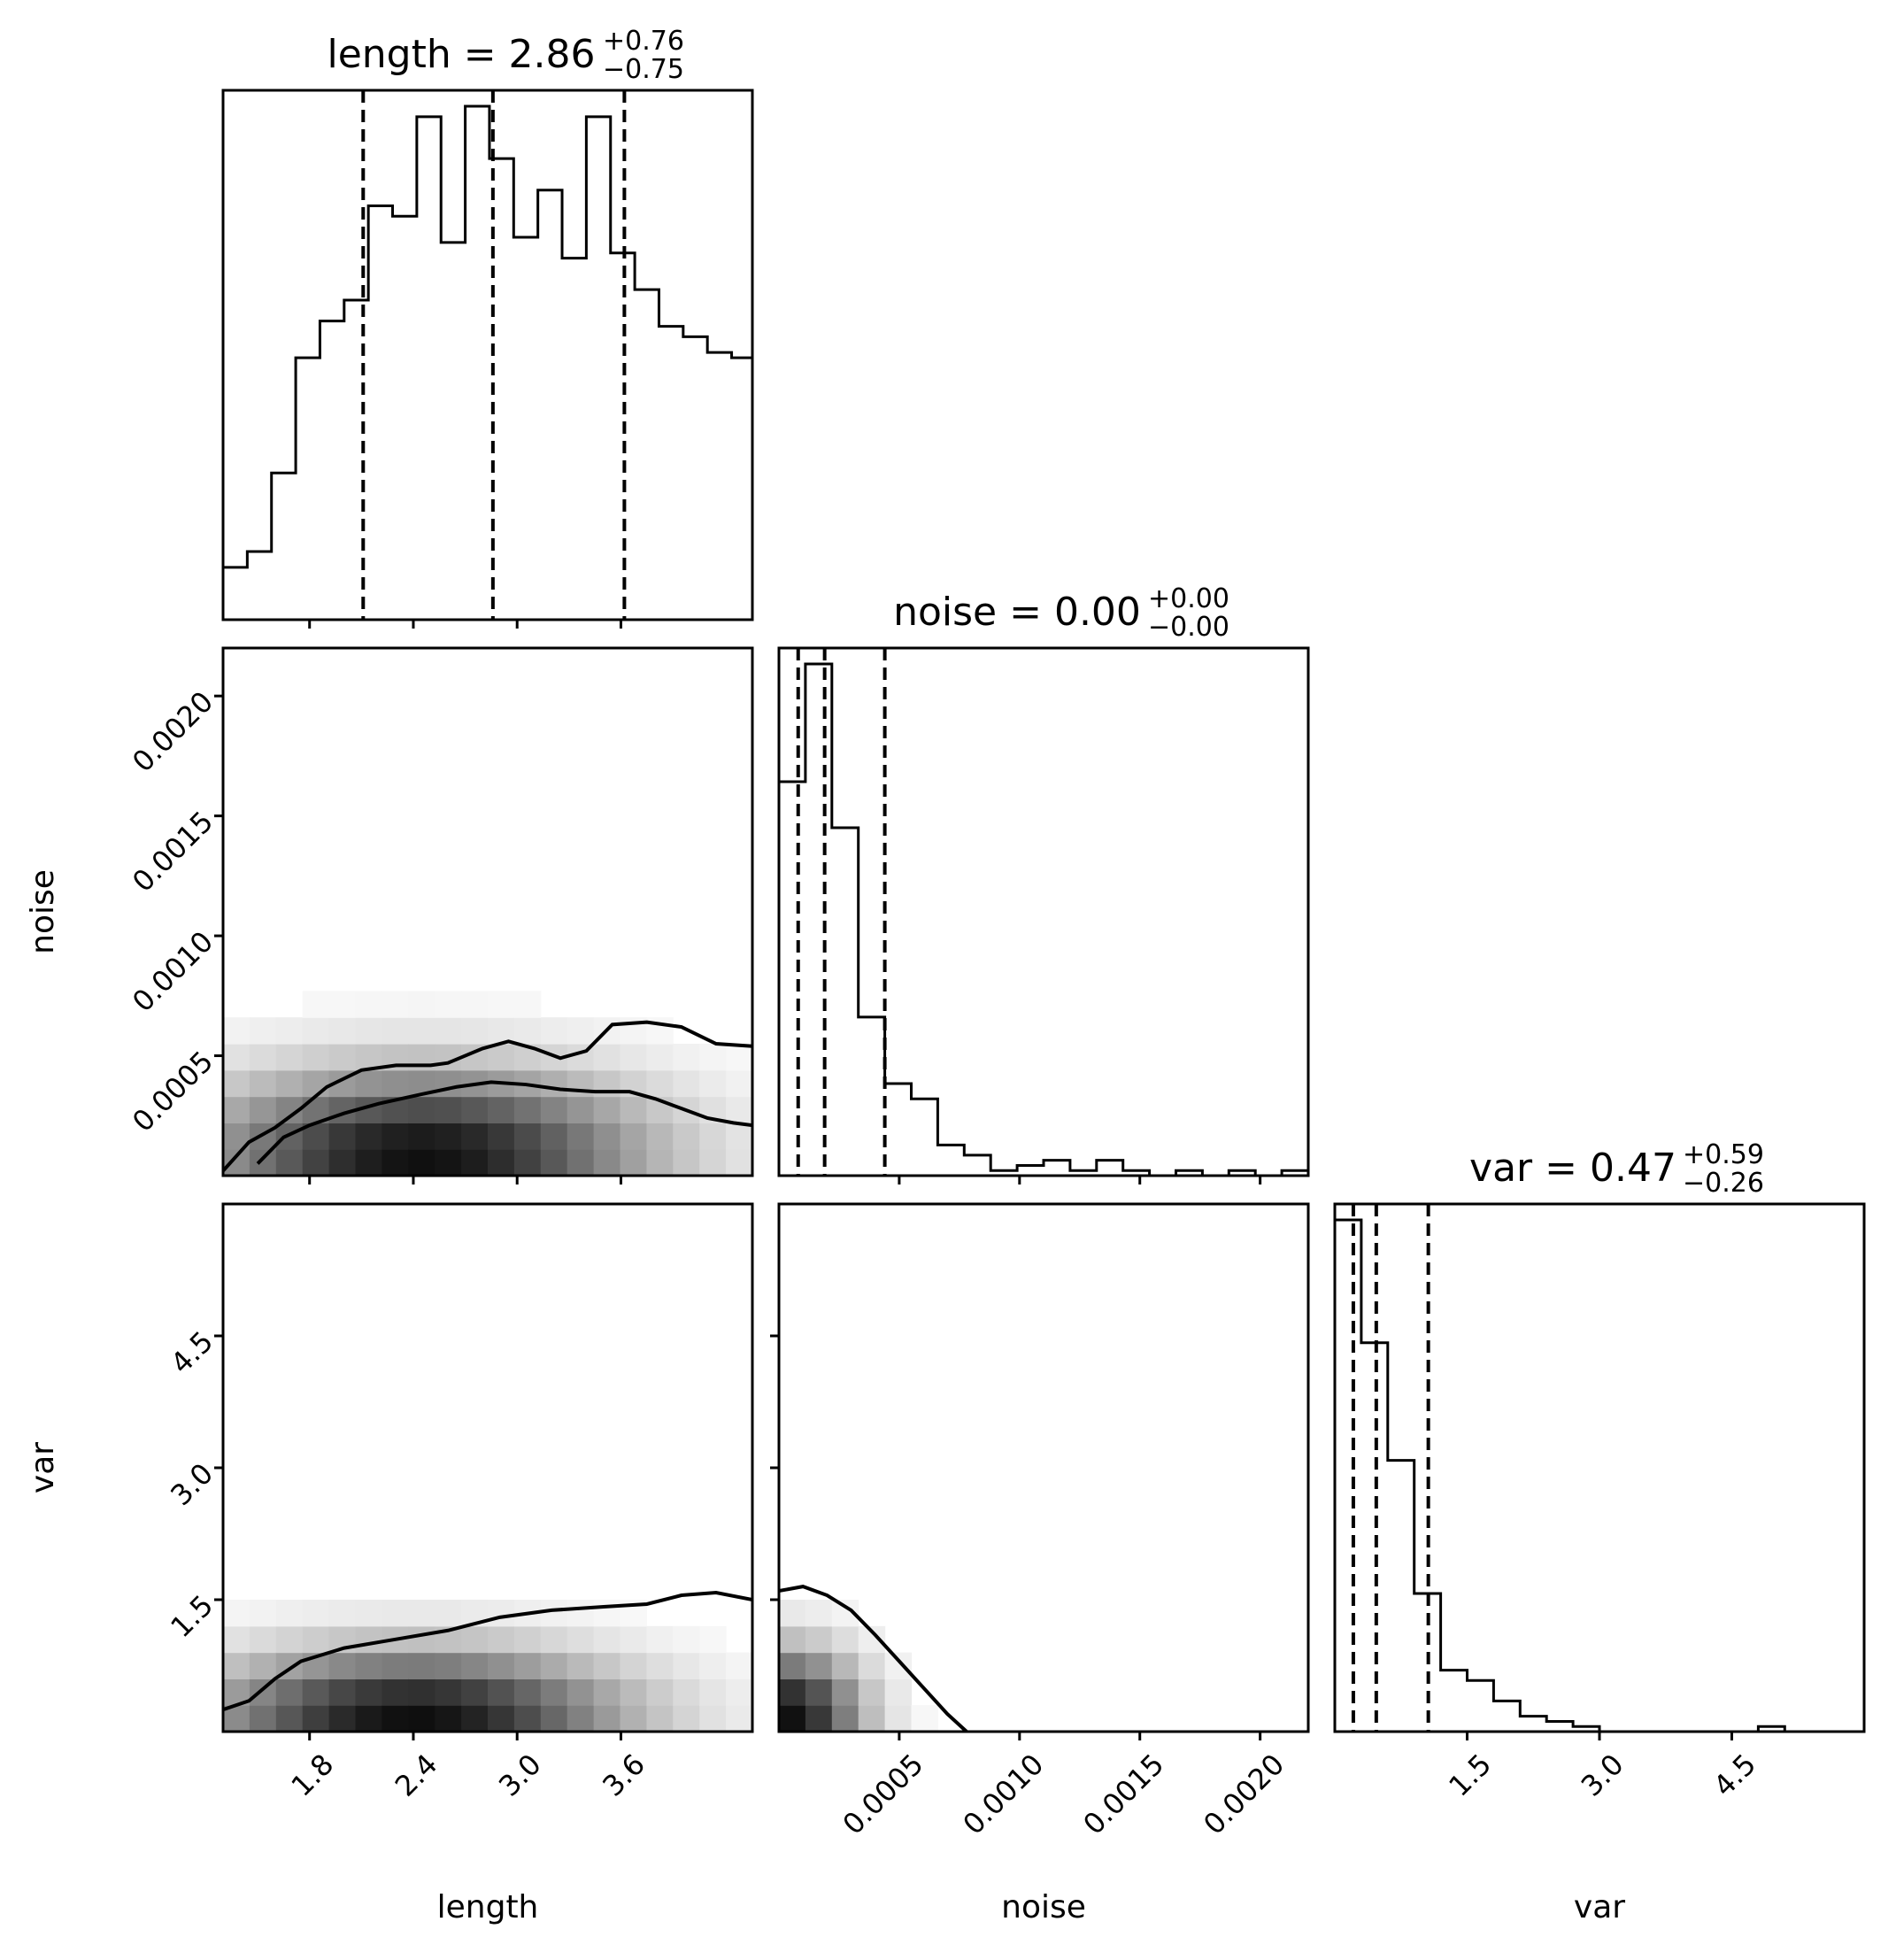 Image resolution: width=1896 pixels, height=1960 pixels. What do you see at coordinates (1723, 1155) in the screenshot?
I see `var-title-plus: +0.59` at bounding box center [1723, 1155].